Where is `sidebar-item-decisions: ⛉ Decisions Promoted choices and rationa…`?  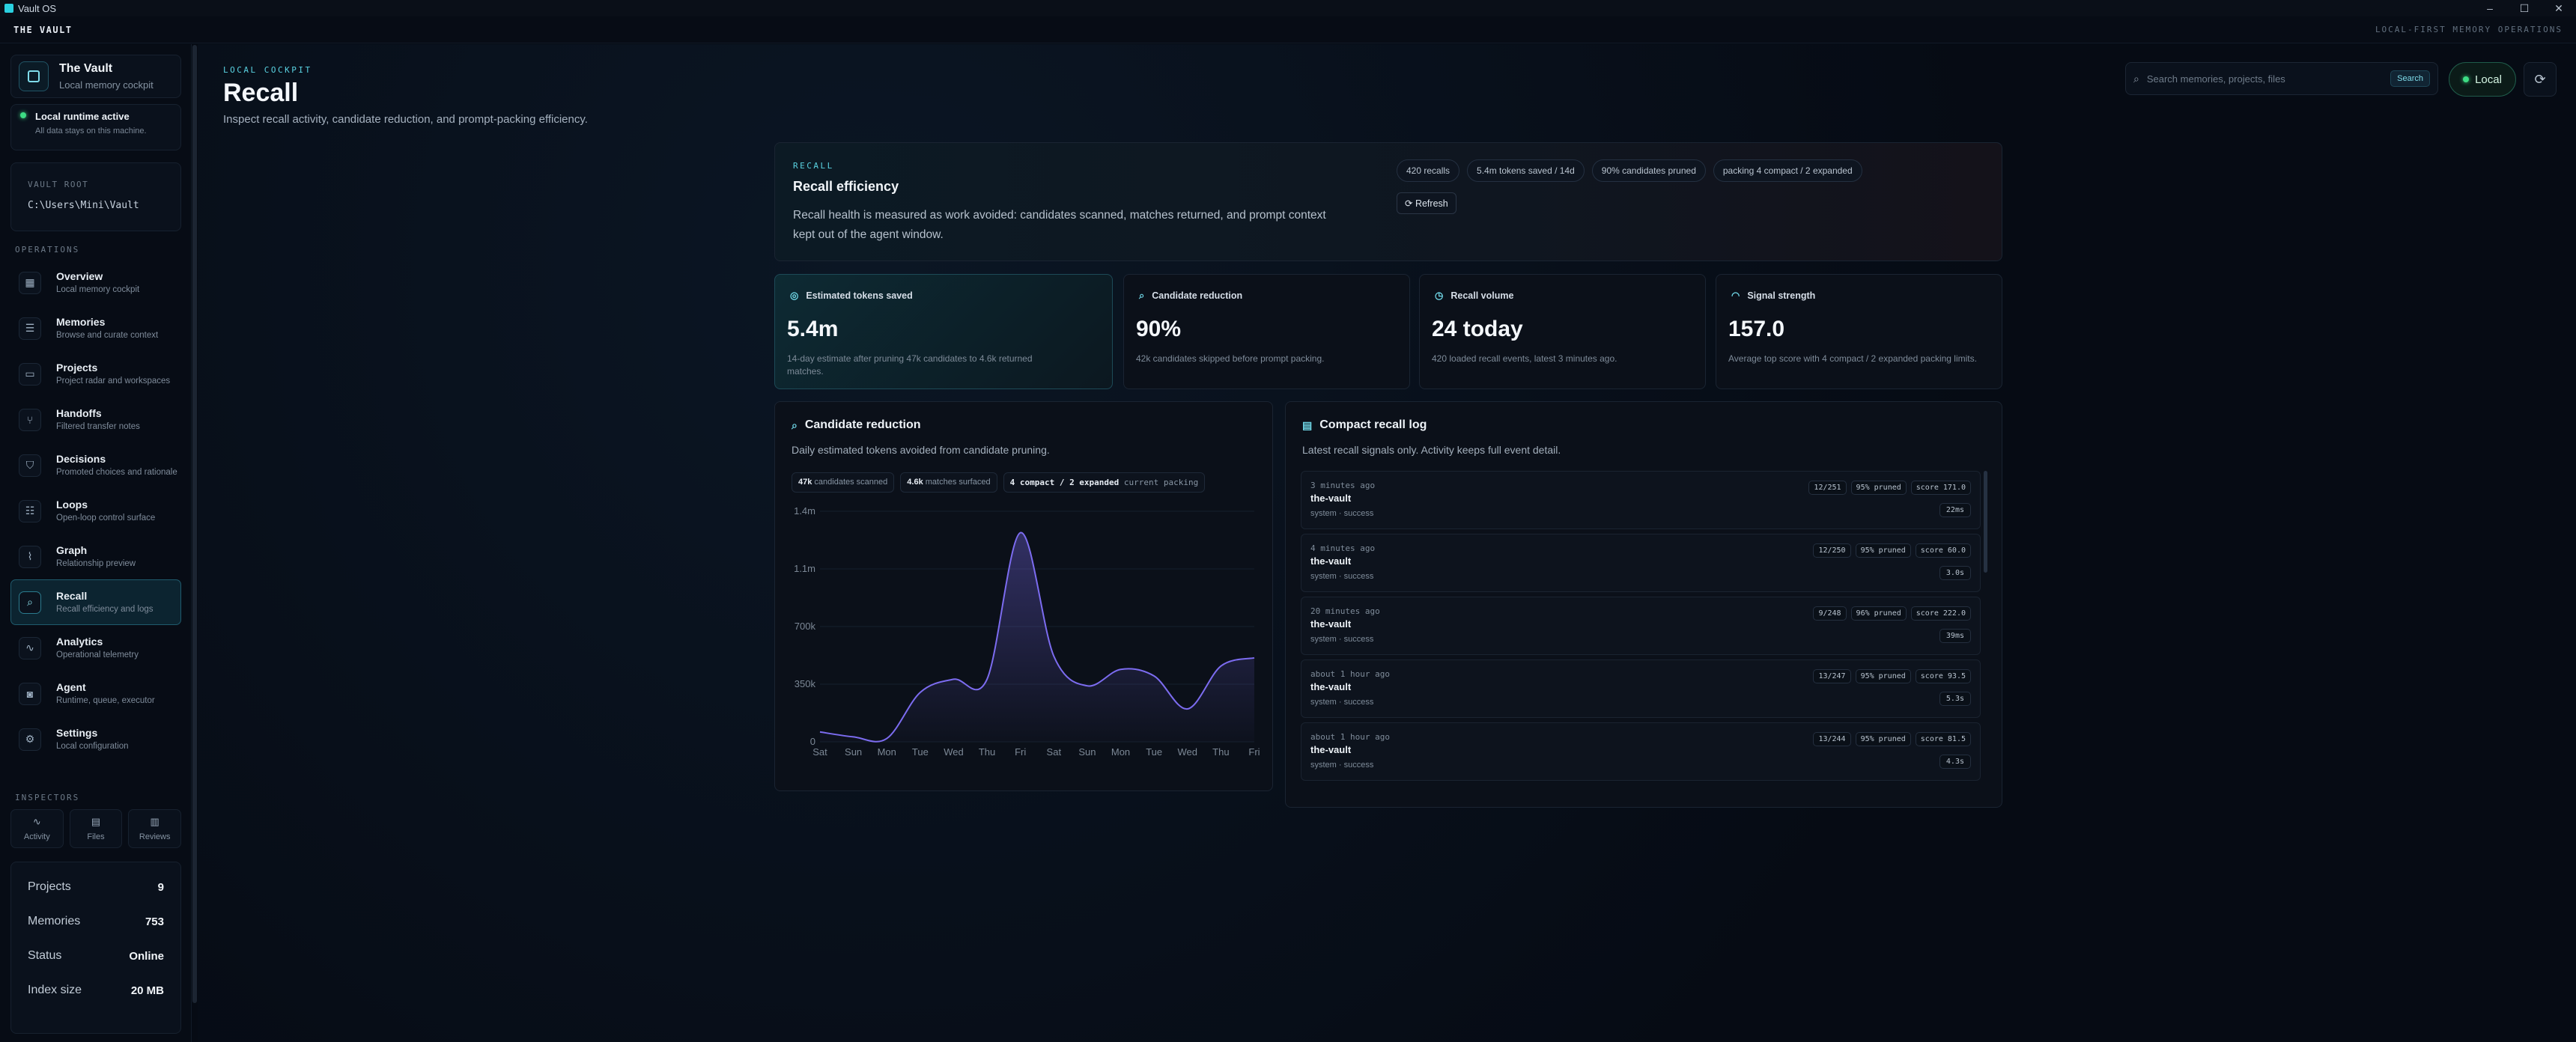 sidebar-item-decisions: ⛉ Decisions Promoted choices and rationa… is located at coordinates (95, 465).